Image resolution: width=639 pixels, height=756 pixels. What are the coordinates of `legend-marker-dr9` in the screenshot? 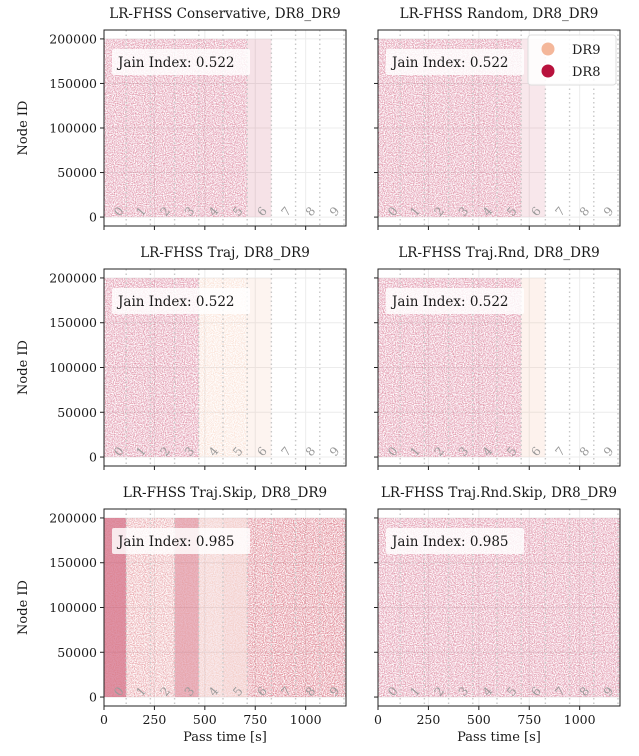 It's located at (548, 49).